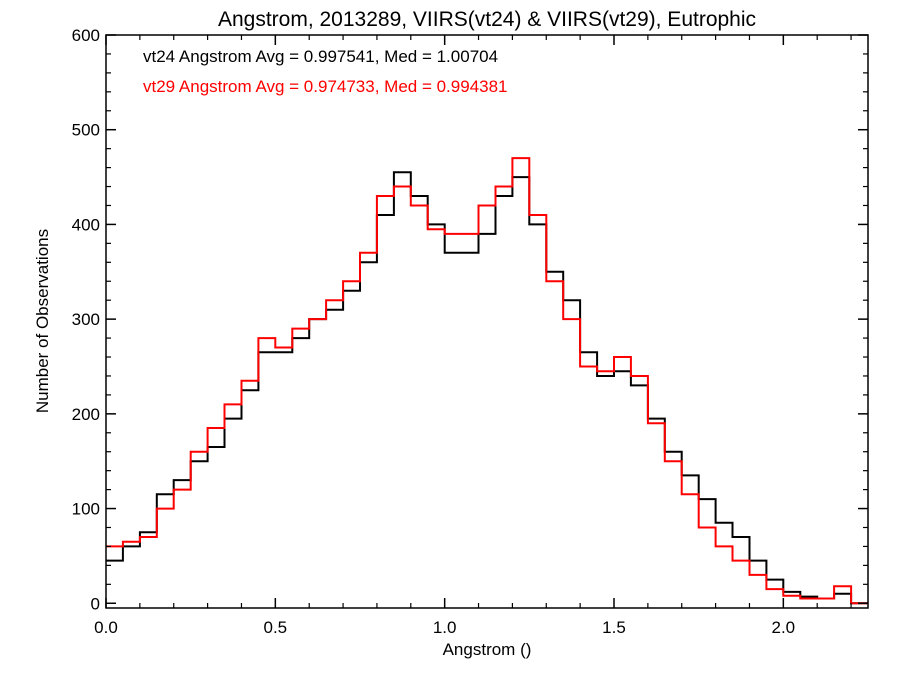 The width and height of the screenshot is (900, 675). What do you see at coordinates (86, 224) in the screenshot?
I see `y-tick-label-4: 400` at bounding box center [86, 224].